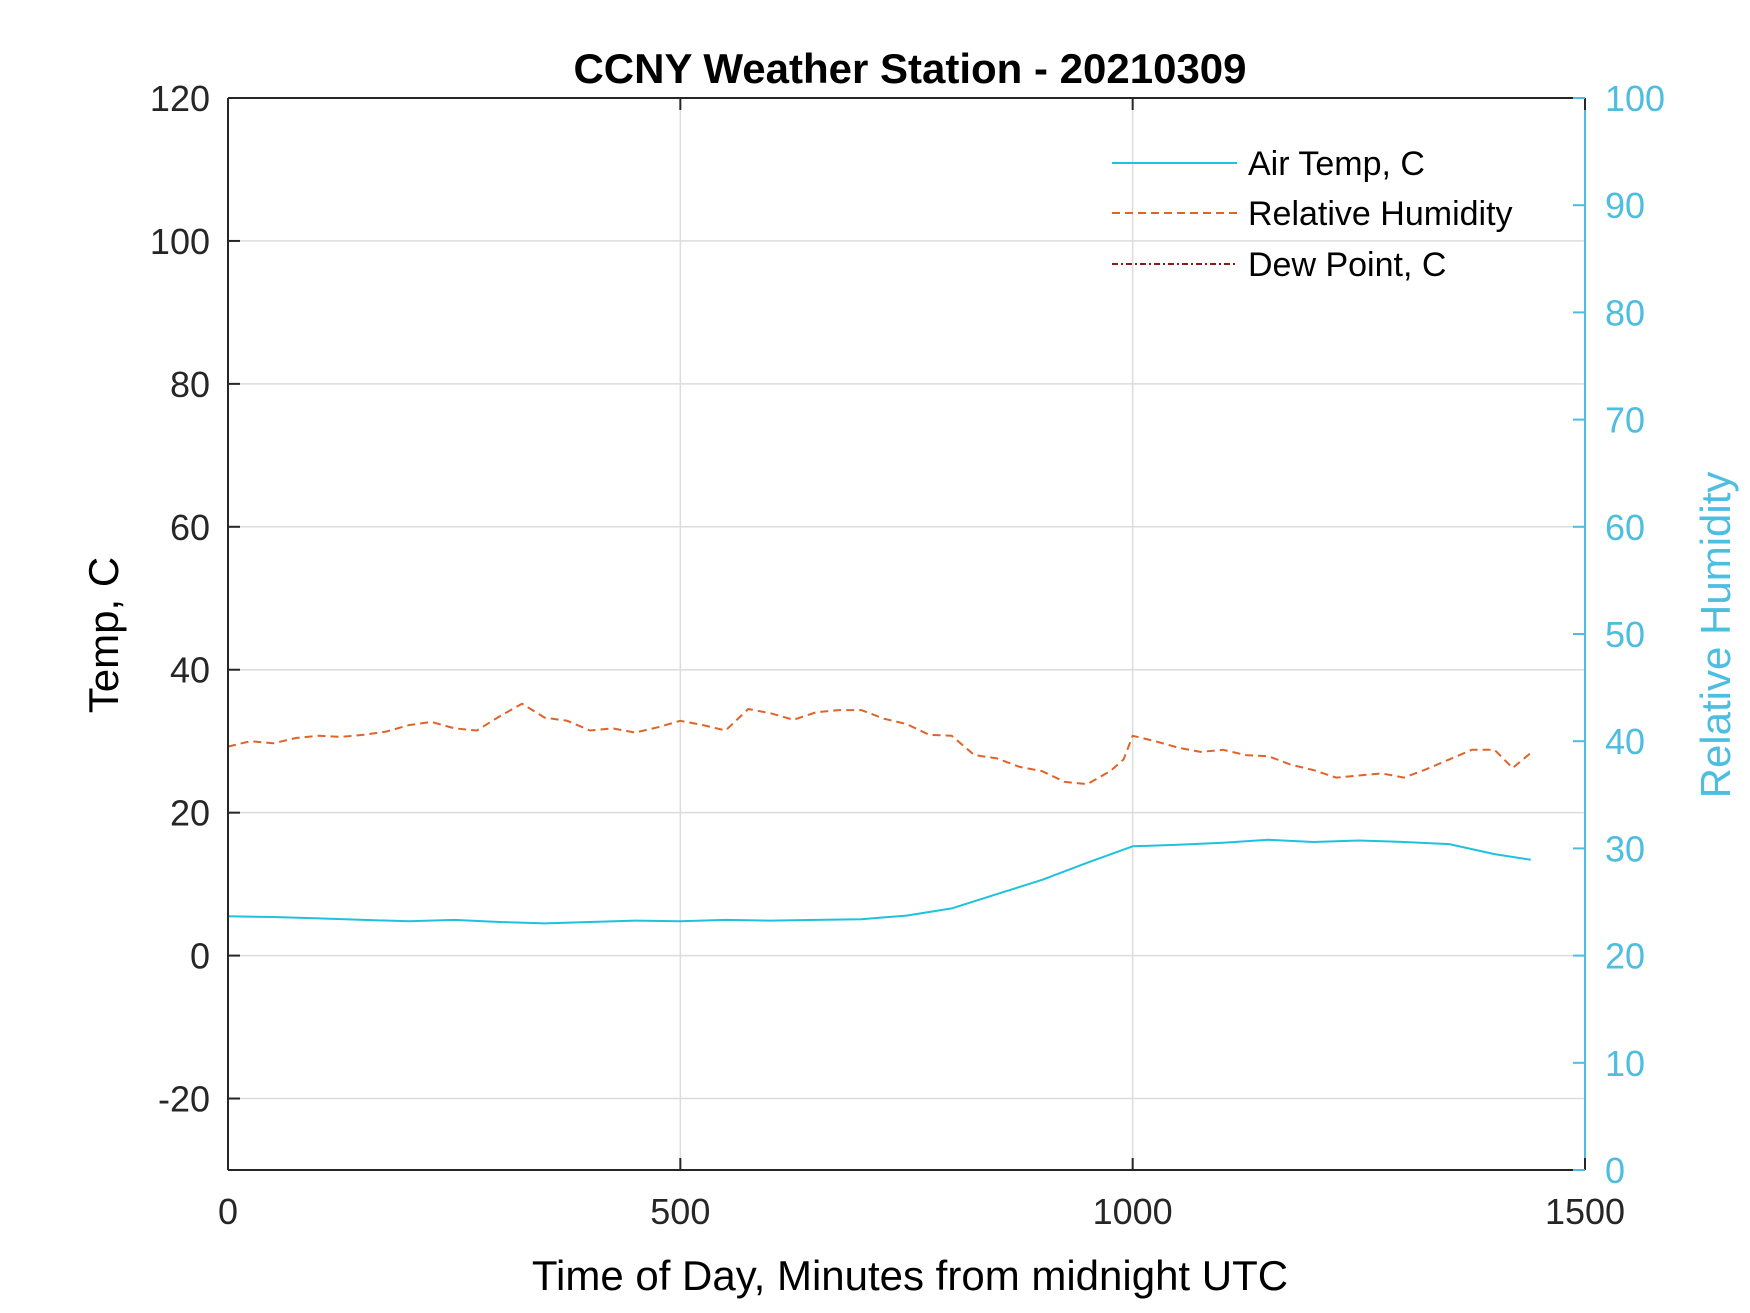 The image size is (1750, 1313). Describe the element at coordinates (1625, 634) in the screenshot. I see `y-tick-label-right: 50` at that location.